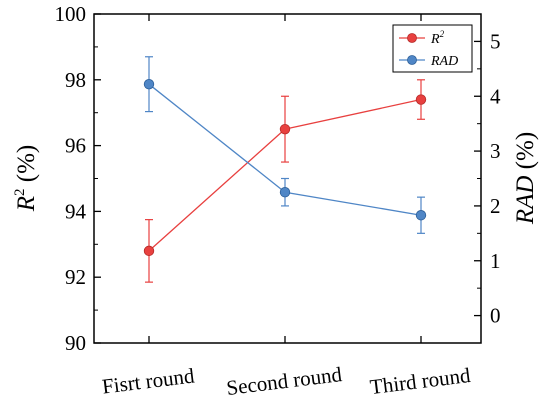 The image size is (550, 415). What do you see at coordinates (525, 178) in the screenshot?
I see `right-axis-title: RAD (%)` at bounding box center [525, 178].